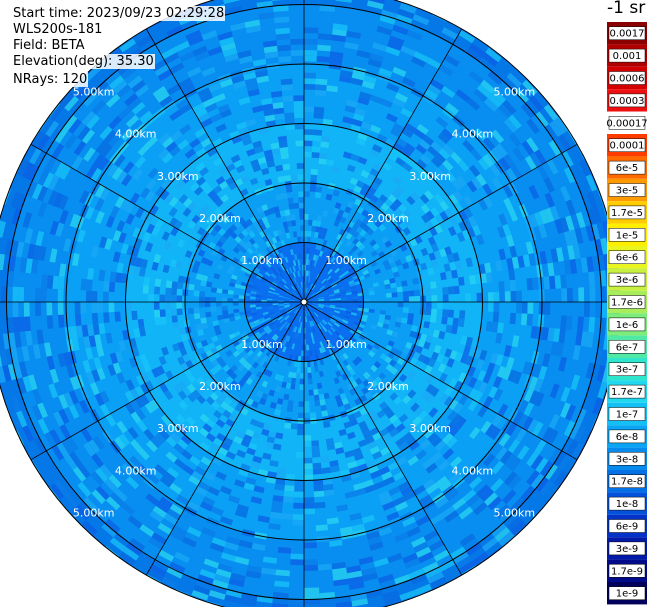 Image resolution: width=647 pixels, height=607 pixels. What do you see at coordinates (473, 134) in the screenshot?
I see `range-label: 4.00km` at bounding box center [473, 134].